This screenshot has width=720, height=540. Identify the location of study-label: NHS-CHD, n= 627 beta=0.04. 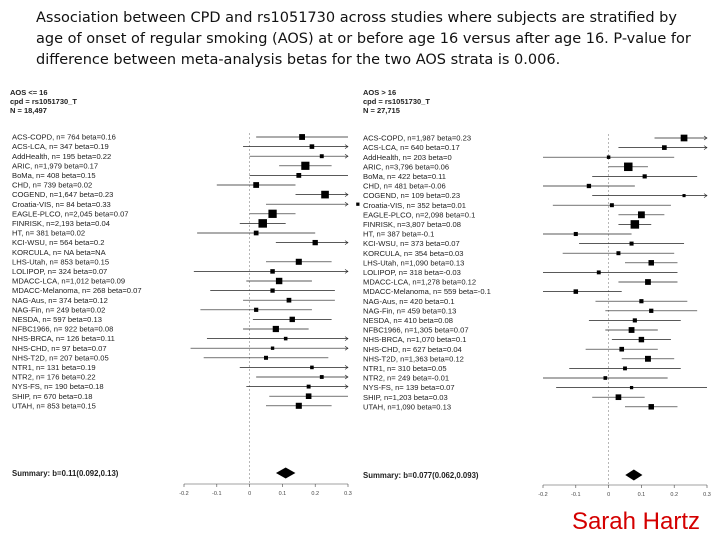
(412, 349).